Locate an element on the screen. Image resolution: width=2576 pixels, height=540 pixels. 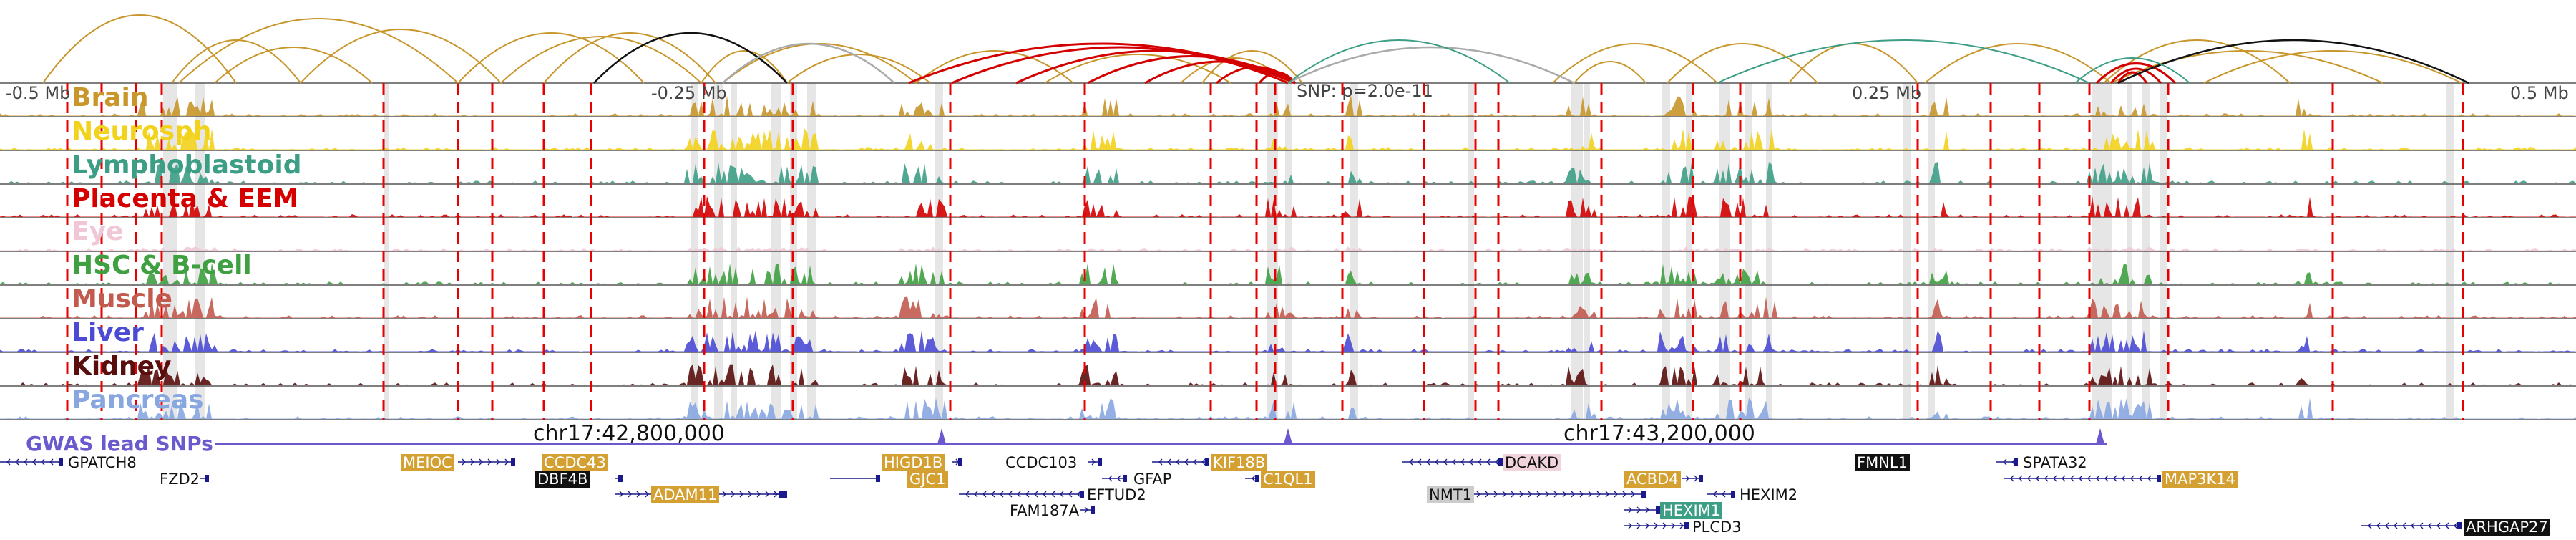
track-label-kidney: Kidney is located at coordinates (122, 366).